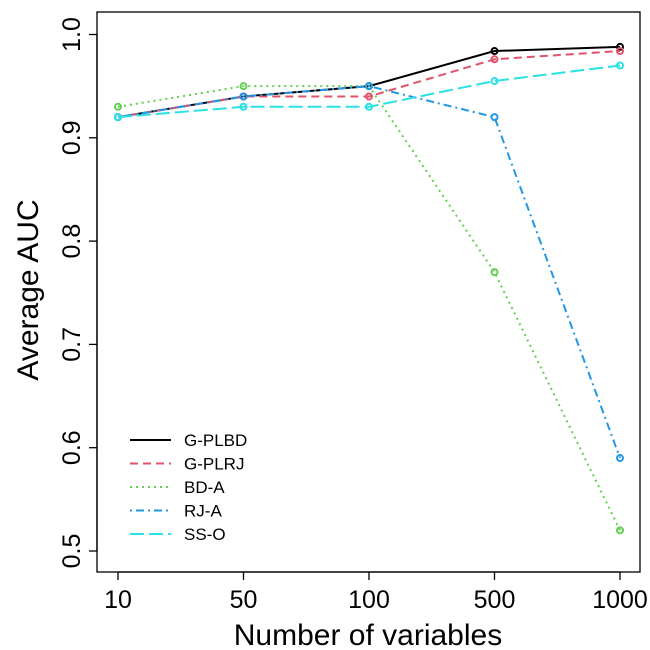  What do you see at coordinates (72, 34) in the screenshot?
I see `y-tick-label: 1.0` at bounding box center [72, 34].